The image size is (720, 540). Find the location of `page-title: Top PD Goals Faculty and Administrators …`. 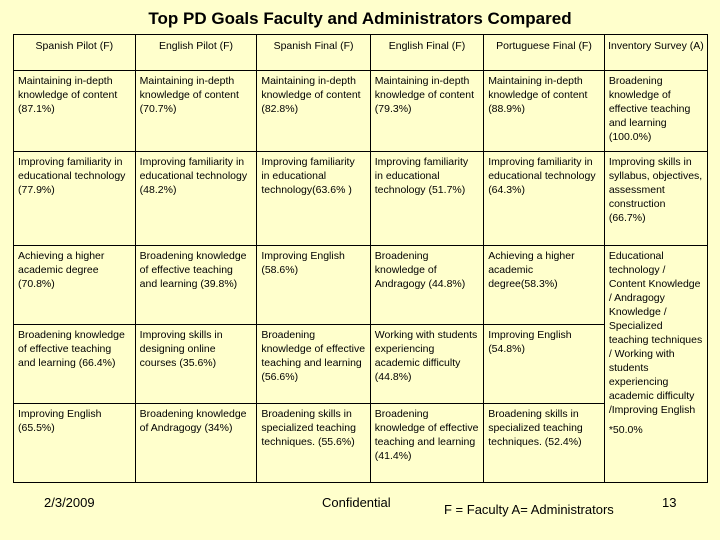

page-title: Top PD Goals Faculty and Administrators … is located at coordinates (360, 18).